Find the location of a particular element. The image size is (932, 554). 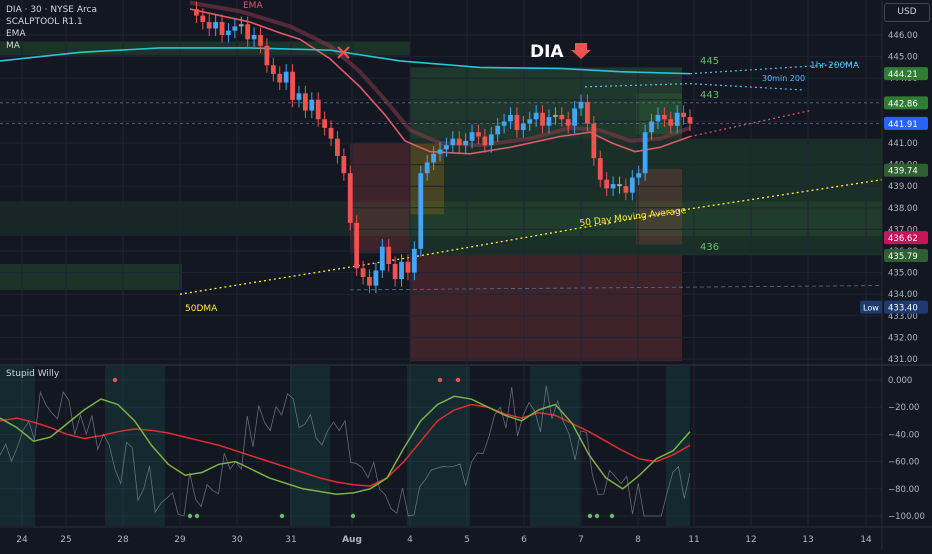

price-tick-label: 435.00 is located at coordinates (903, 274).